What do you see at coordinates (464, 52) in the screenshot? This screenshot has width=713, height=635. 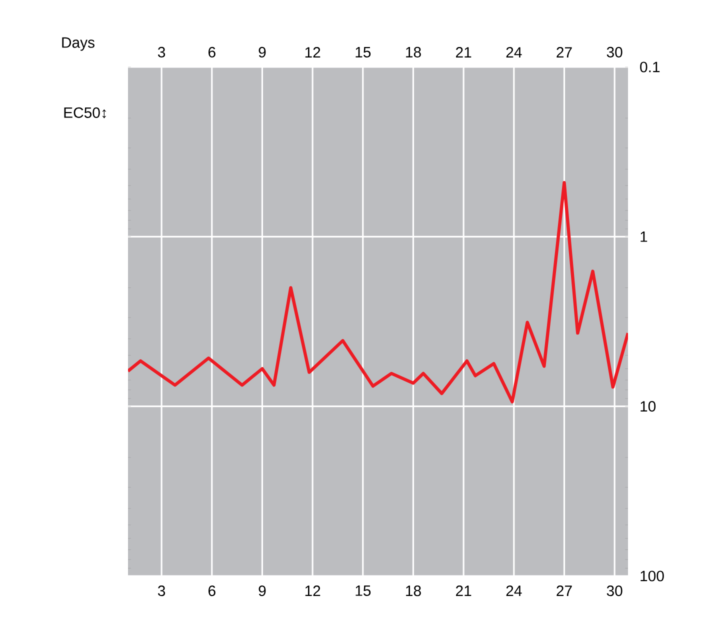 I see `x2-tick-label: 21` at bounding box center [464, 52].